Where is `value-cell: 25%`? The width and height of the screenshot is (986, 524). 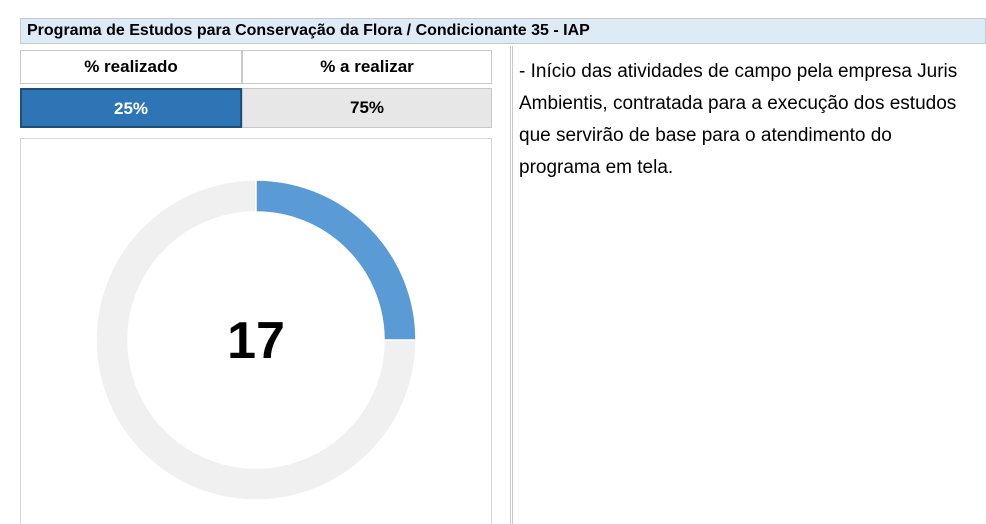
value-cell: 25% is located at coordinates (131, 108).